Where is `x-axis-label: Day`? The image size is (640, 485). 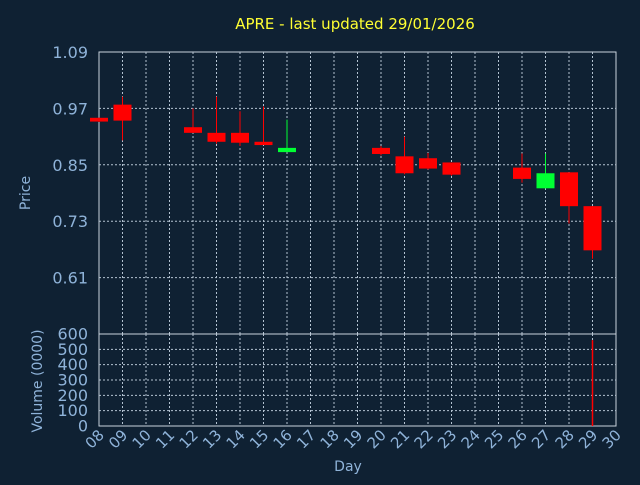 x-axis-label: Day is located at coordinates (348, 467).